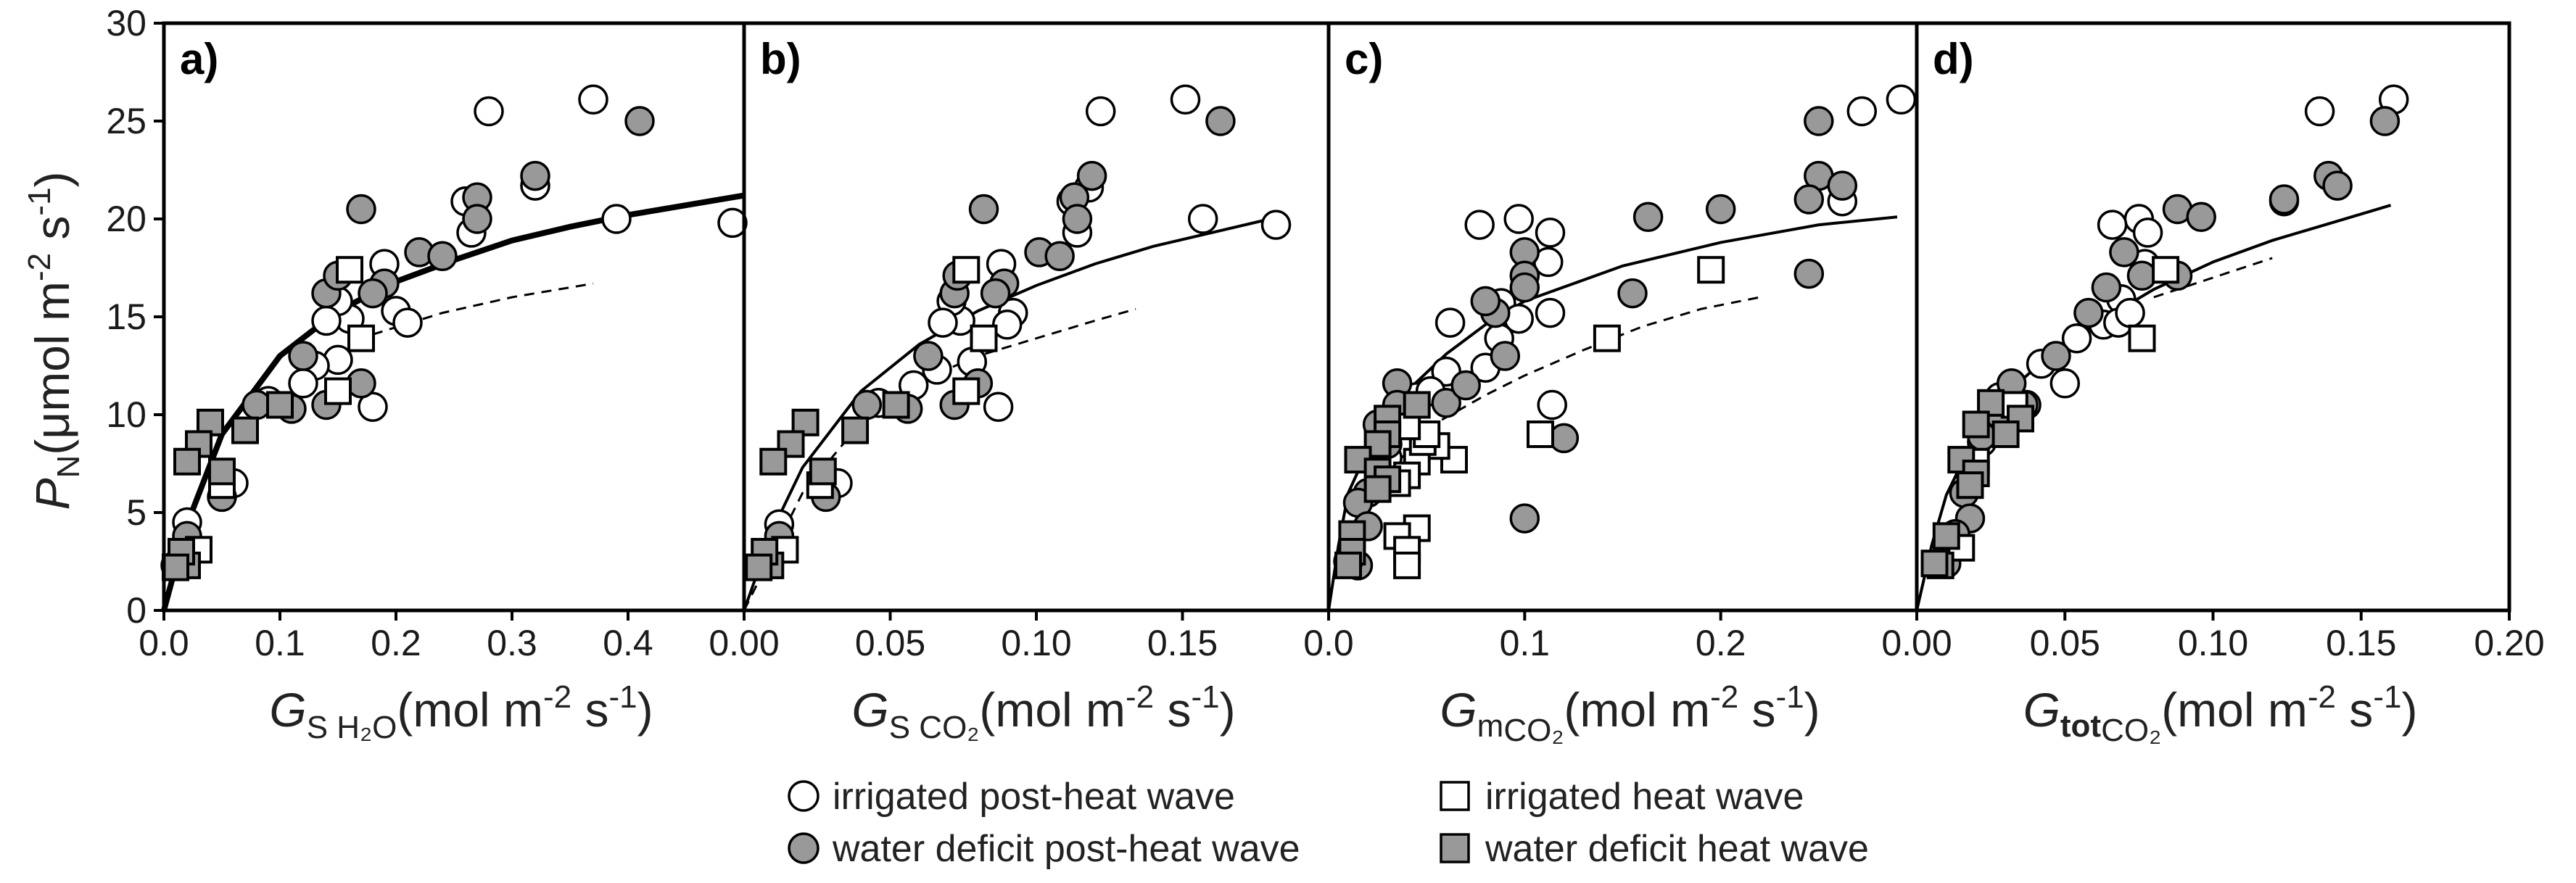 This screenshot has height=883, width=2576. What do you see at coordinates (136, 610) in the screenshot?
I see `y-tick-label: 0` at bounding box center [136, 610].